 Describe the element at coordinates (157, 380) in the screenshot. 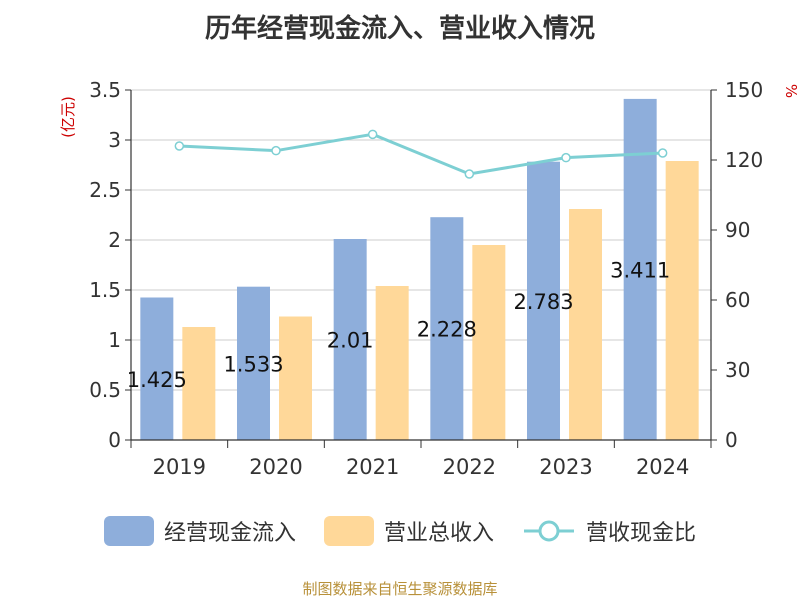

I see `data-label-cash-inflow: 1.425` at that location.